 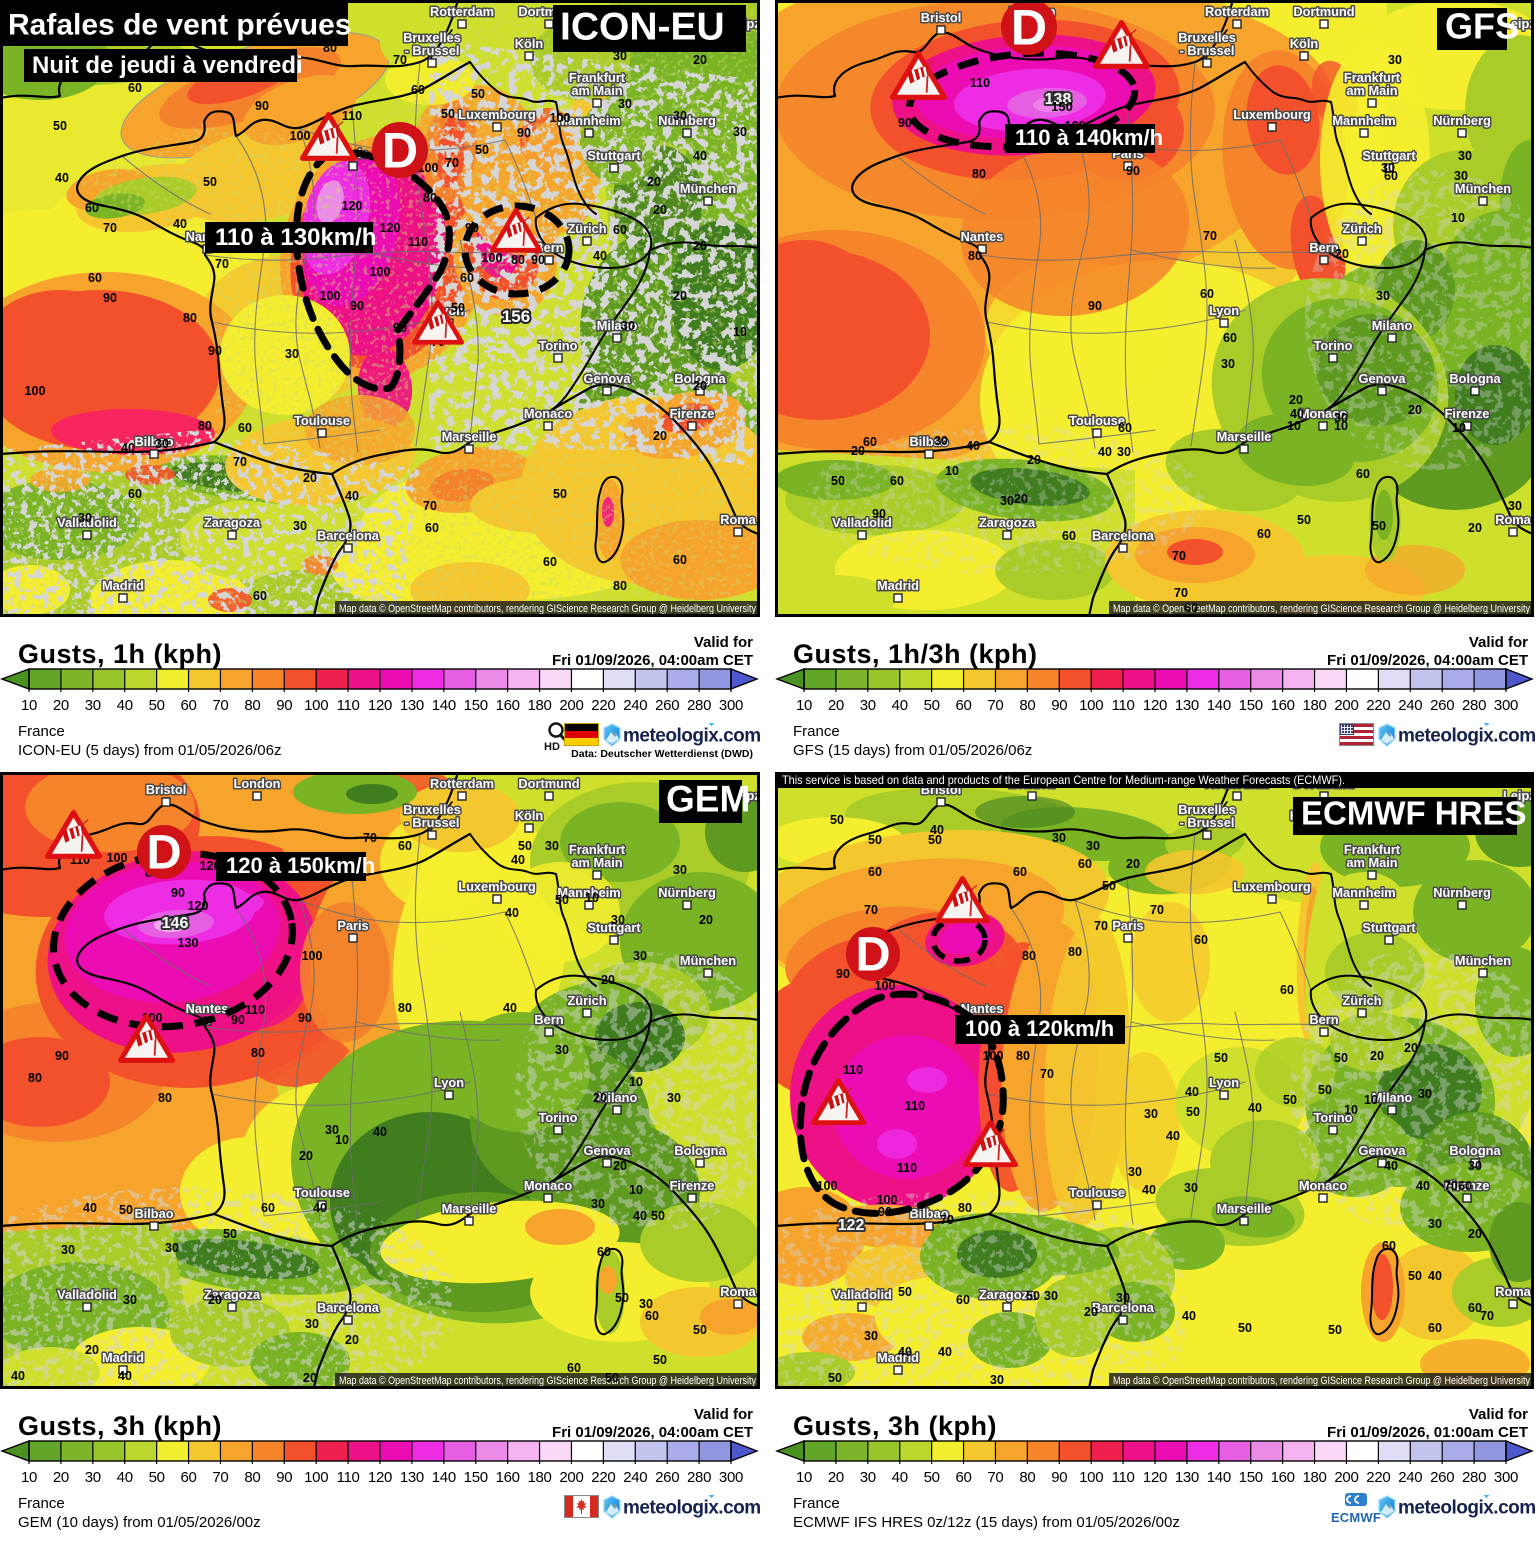 I want to click on svg-text: 280, so click(x=699, y=705).